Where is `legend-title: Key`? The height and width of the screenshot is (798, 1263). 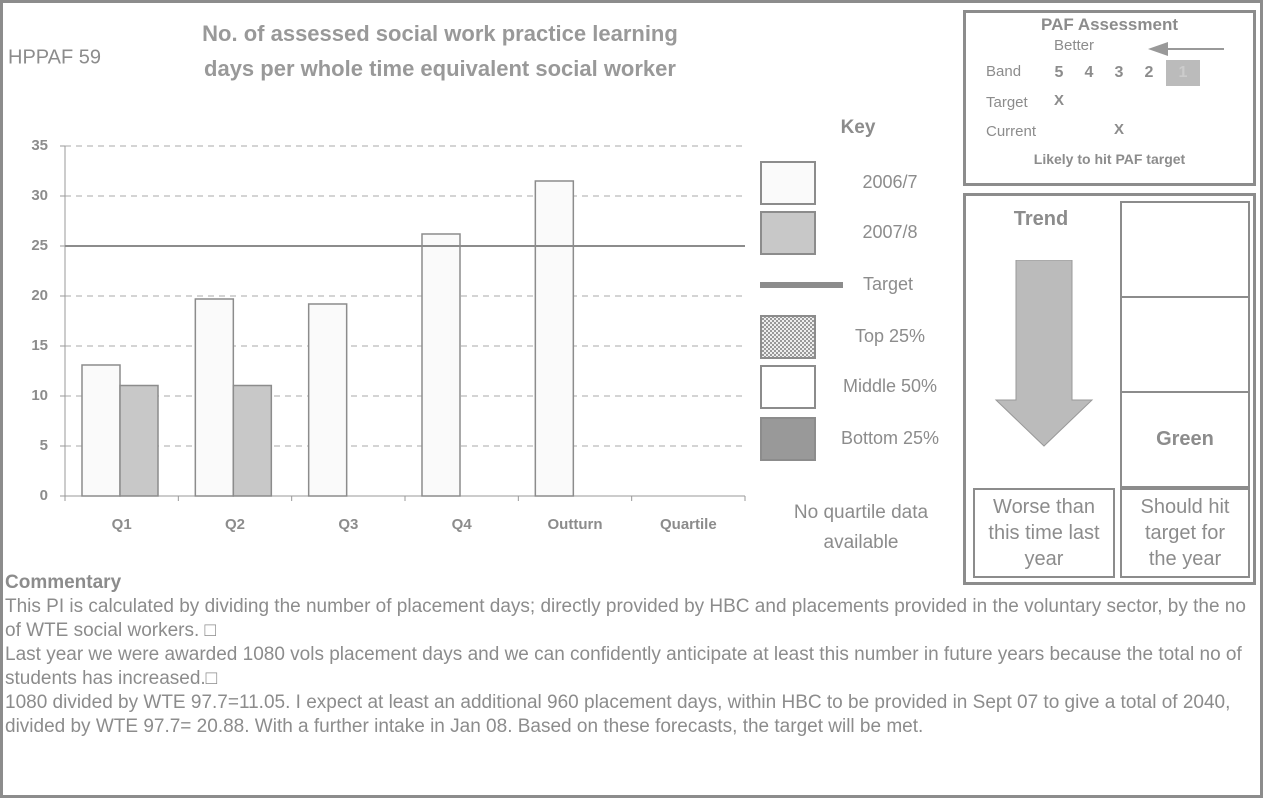 legend-title: Key is located at coordinates (858, 127).